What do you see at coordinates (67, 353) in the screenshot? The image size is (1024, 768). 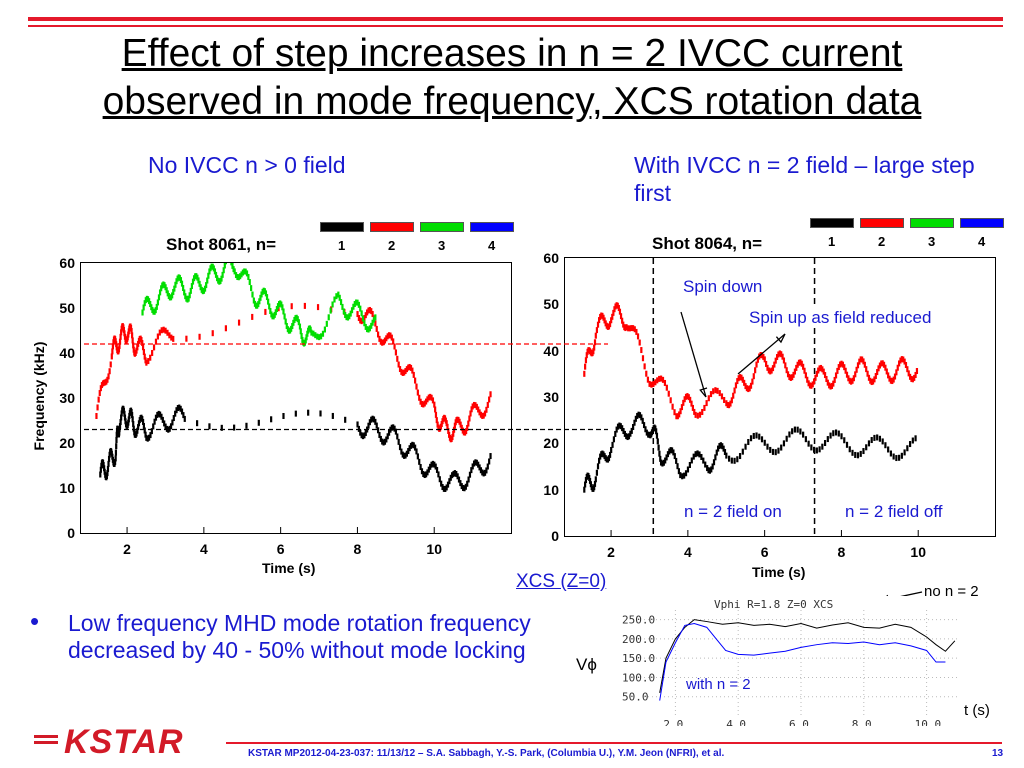 I see `y-tick-40: 40` at bounding box center [67, 353].